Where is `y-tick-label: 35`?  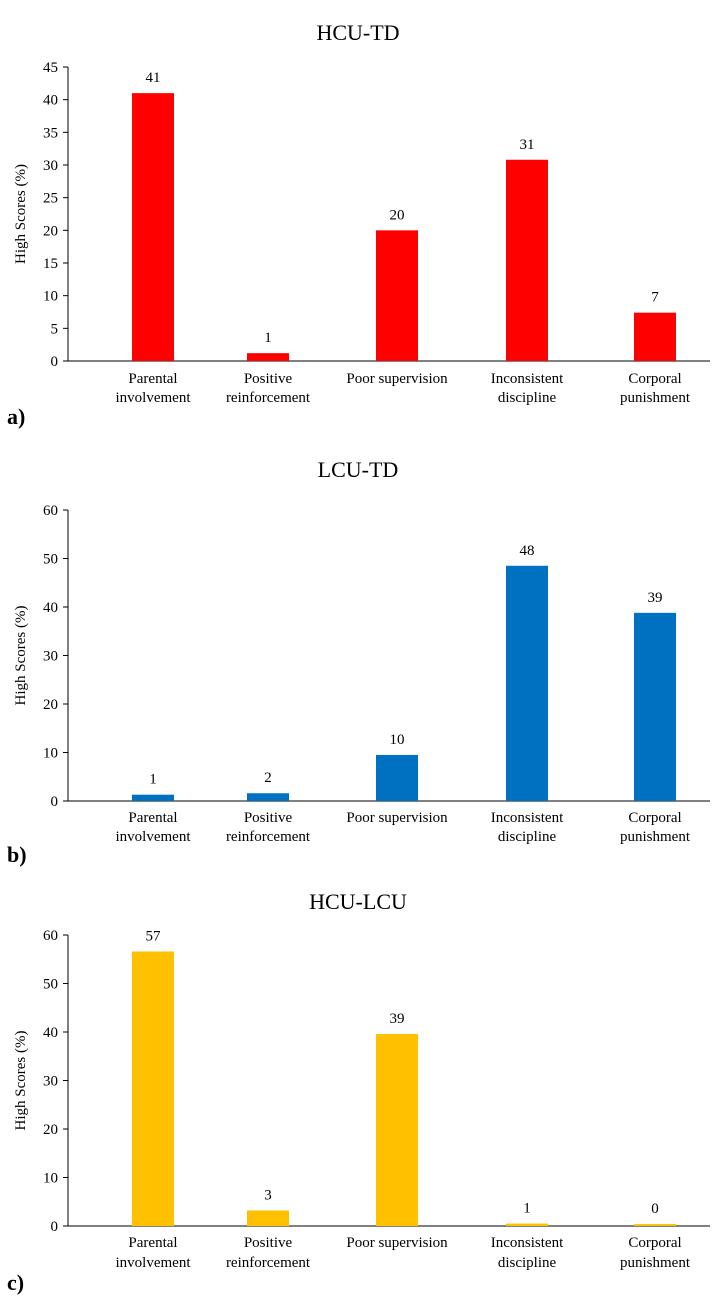
y-tick-label: 35 is located at coordinates (50, 133).